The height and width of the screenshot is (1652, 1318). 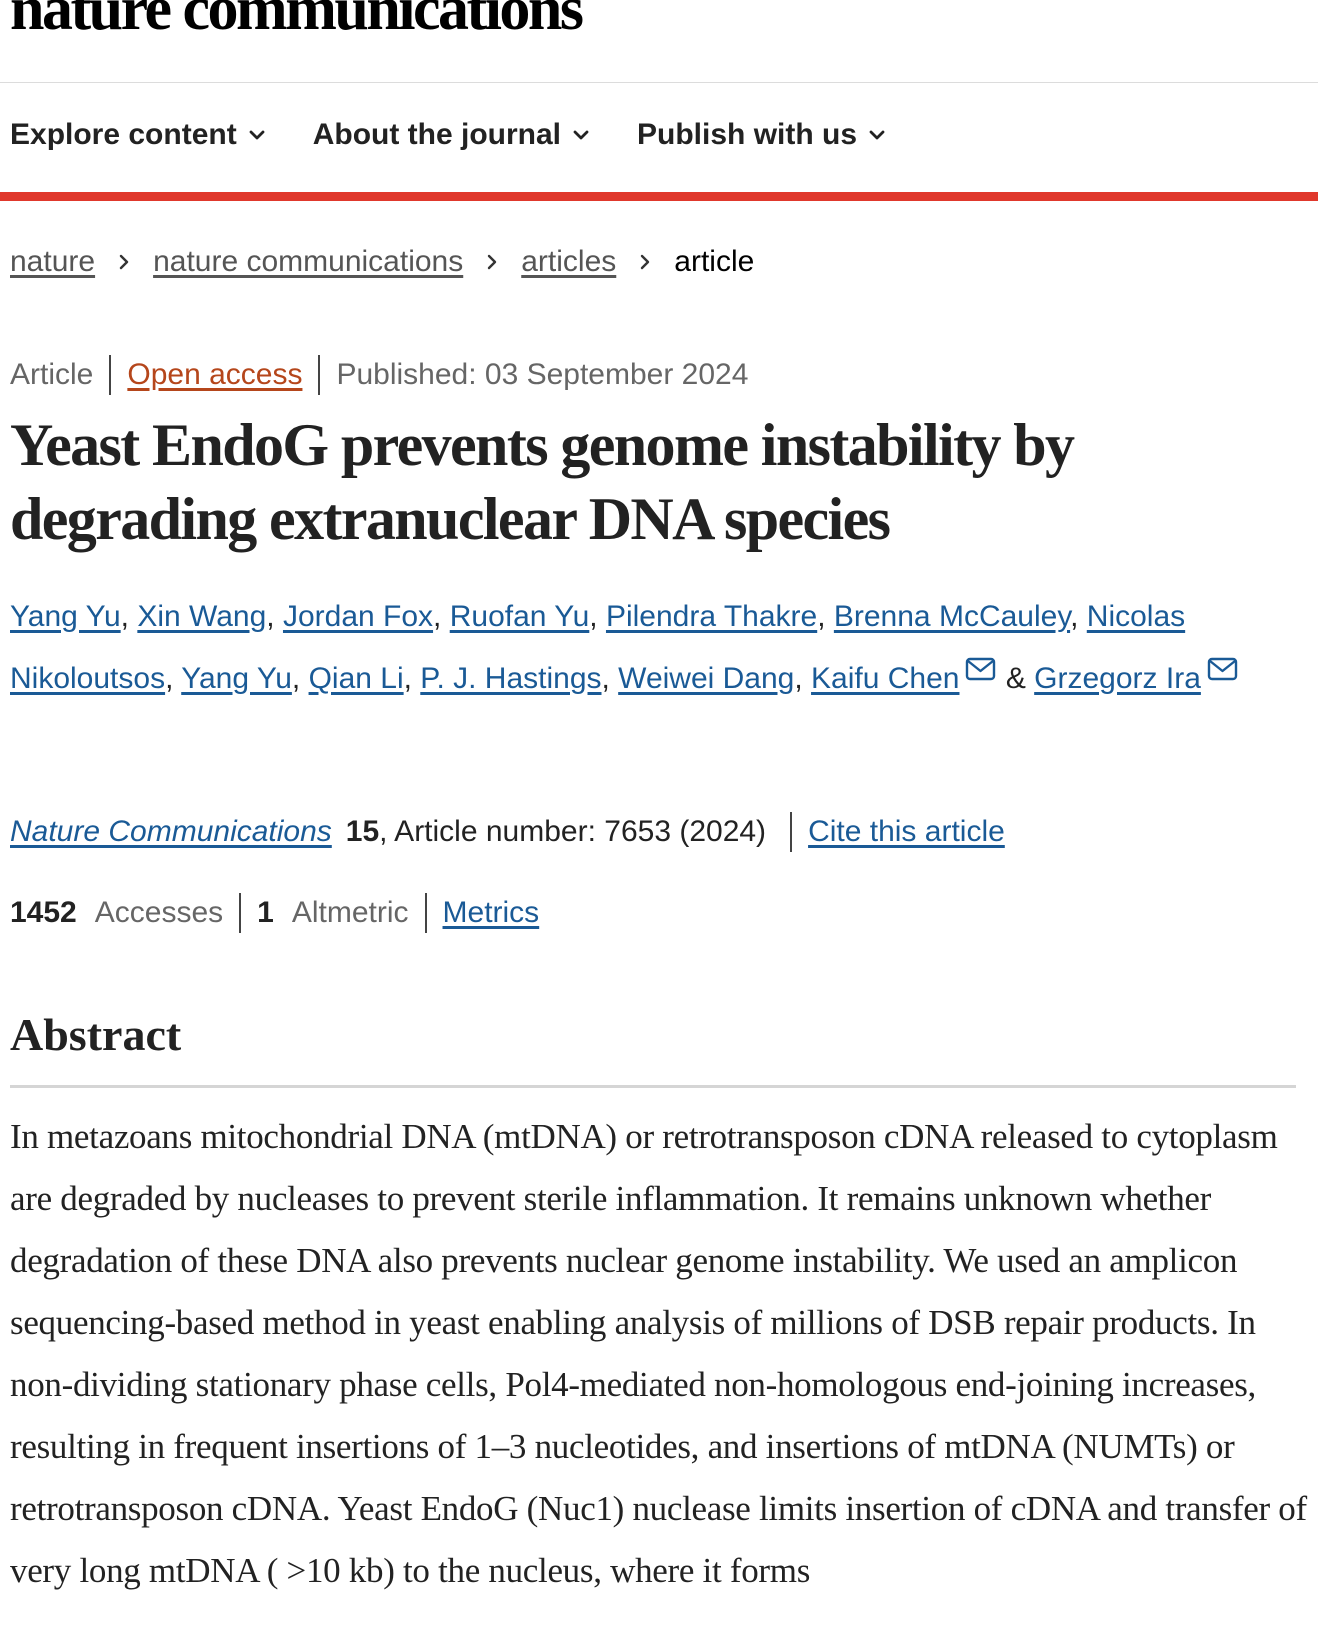 What do you see at coordinates (53, 261) in the screenshot?
I see `breadcrumb-nature: nature` at bounding box center [53, 261].